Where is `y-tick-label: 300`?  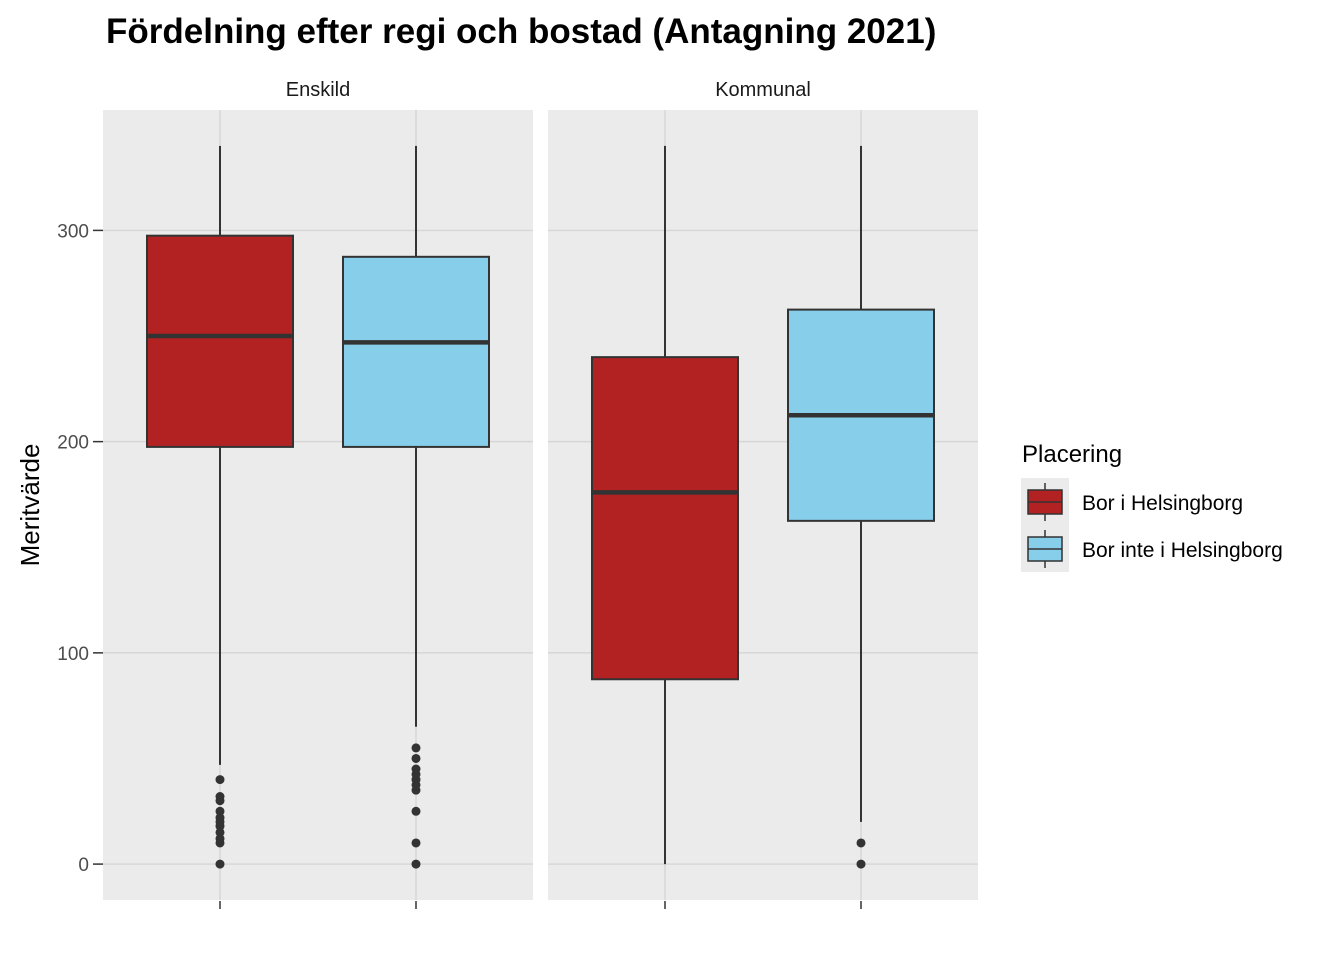
y-tick-label: 300 is located at coordinates (73, 231).